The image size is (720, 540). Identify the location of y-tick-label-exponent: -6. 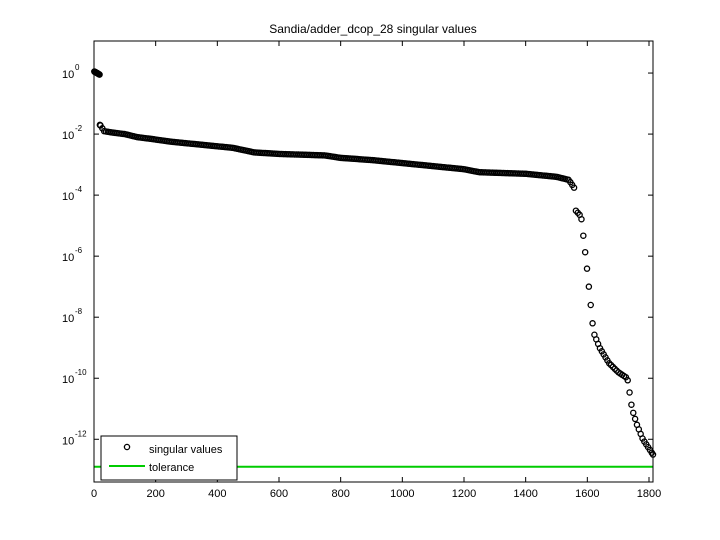
(79, 250).